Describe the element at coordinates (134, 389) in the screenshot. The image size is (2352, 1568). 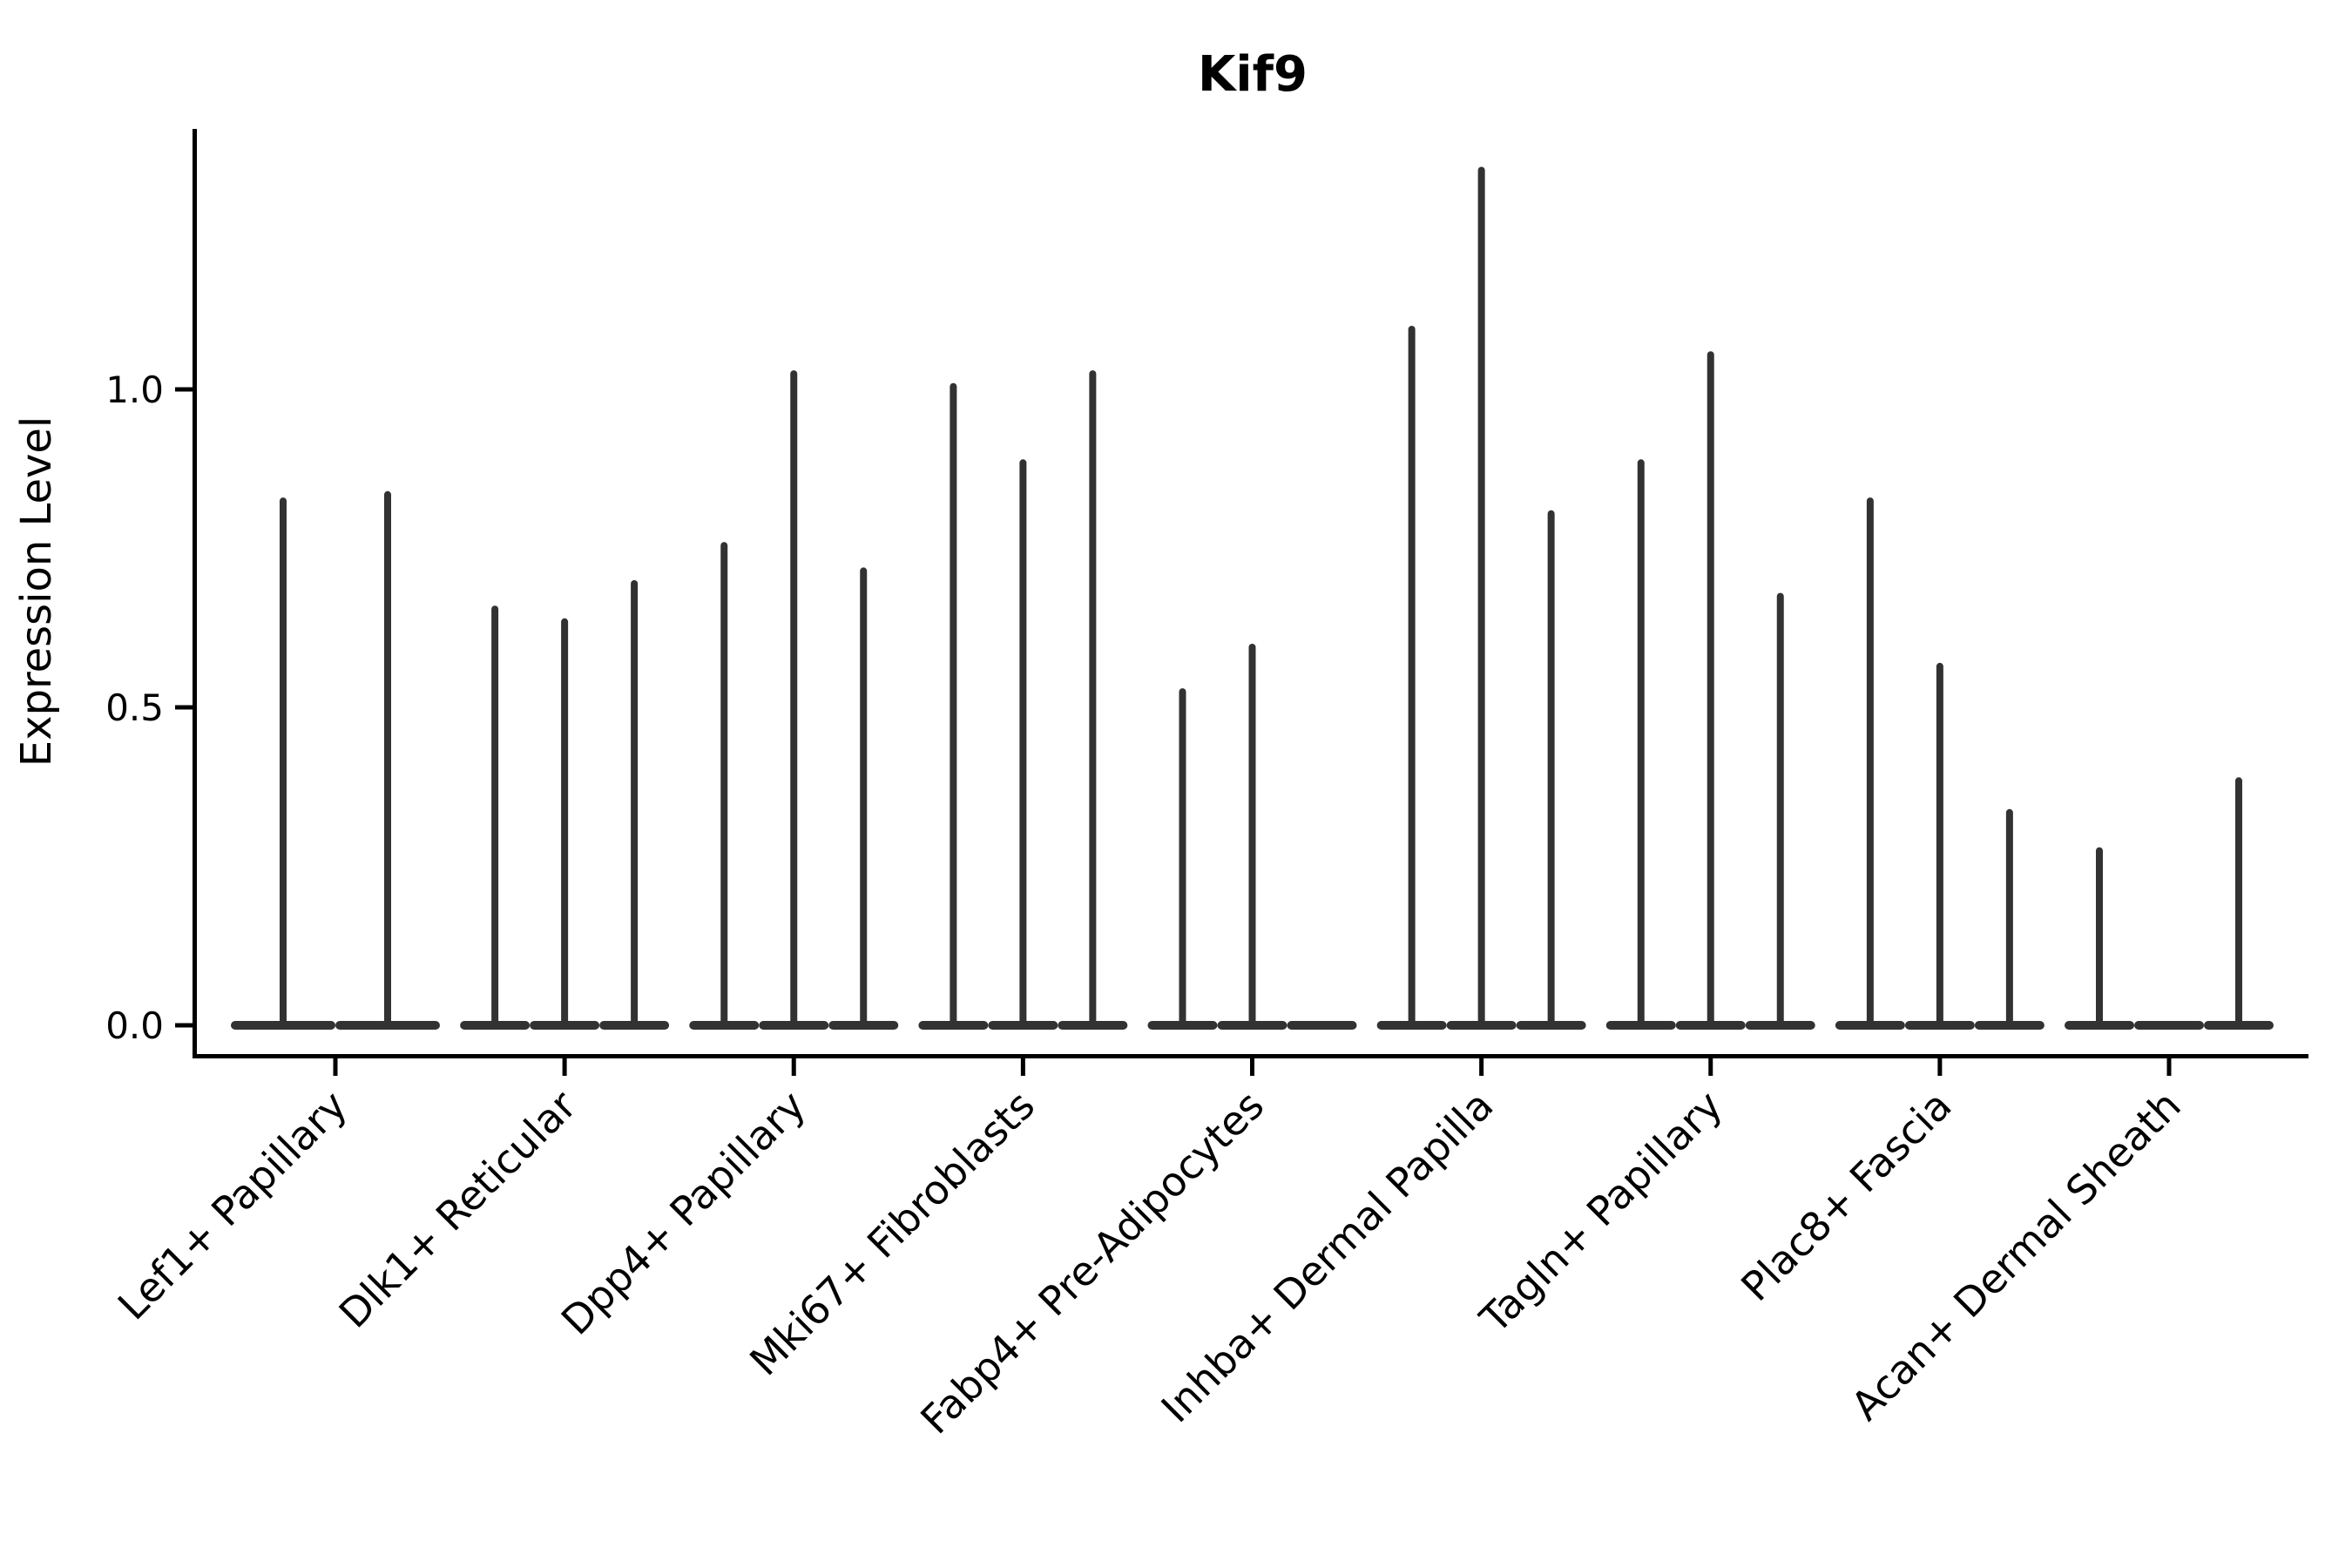
I see `y-tick-label: 1.0` at that location.